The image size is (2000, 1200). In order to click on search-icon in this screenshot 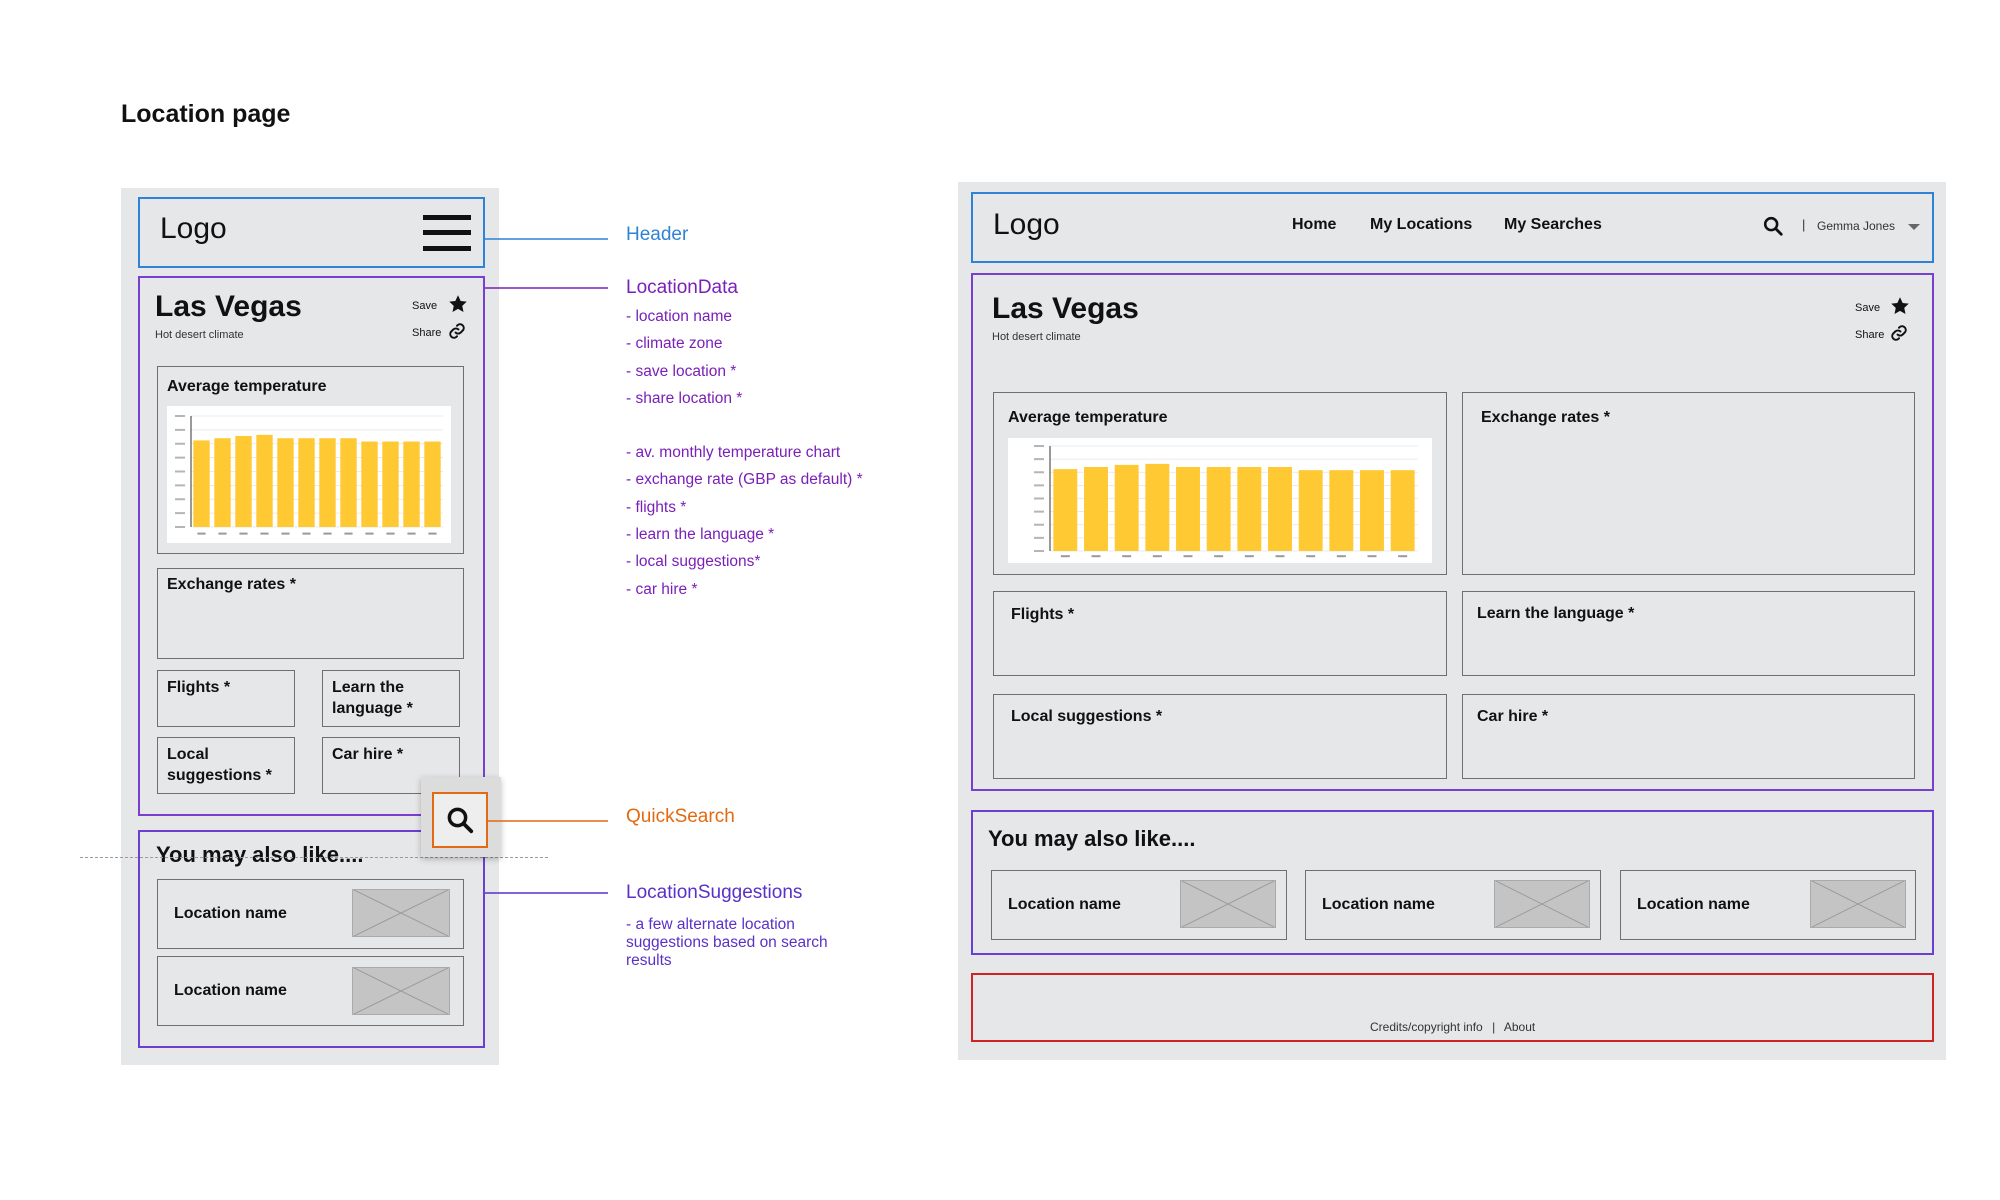, I will do `click(1773, 226)`.